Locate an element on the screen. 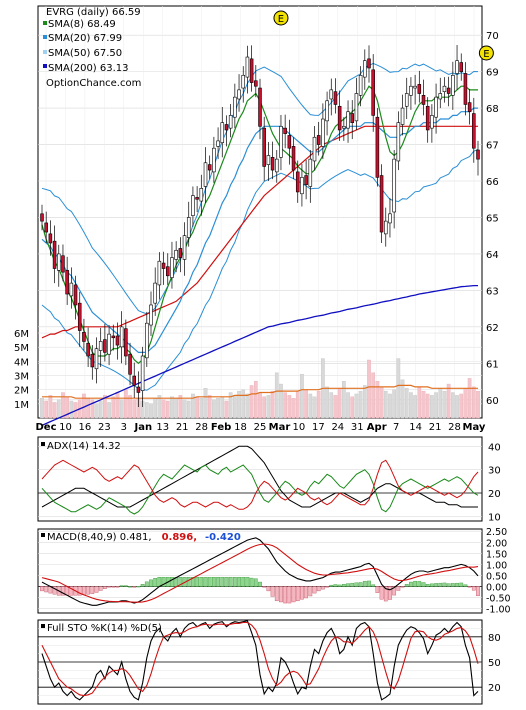 The height and width of the screenshot is (710, 526). stochastic-lines is located at coordinates (260, 660).